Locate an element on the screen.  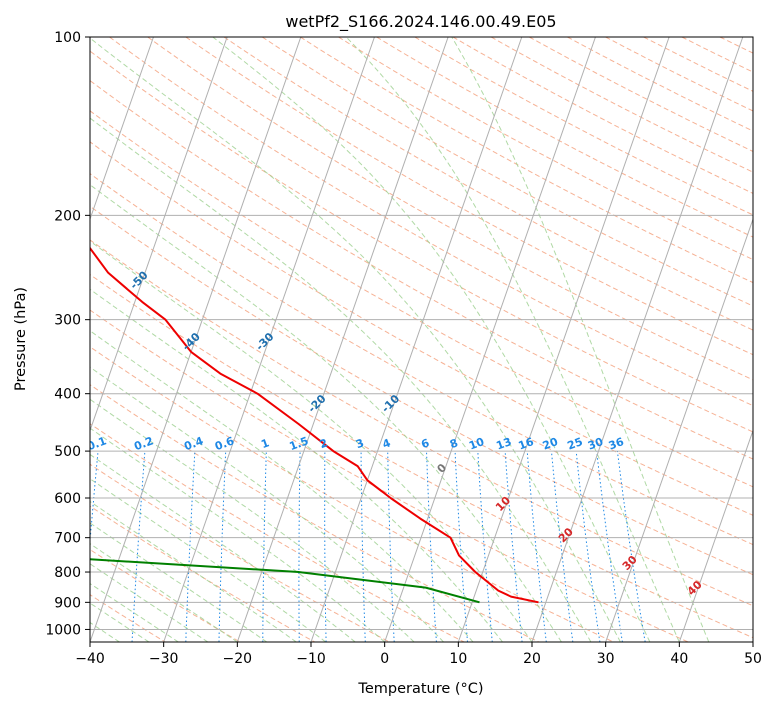
y-tick-label: 400 is located at coordinates (67, 395).